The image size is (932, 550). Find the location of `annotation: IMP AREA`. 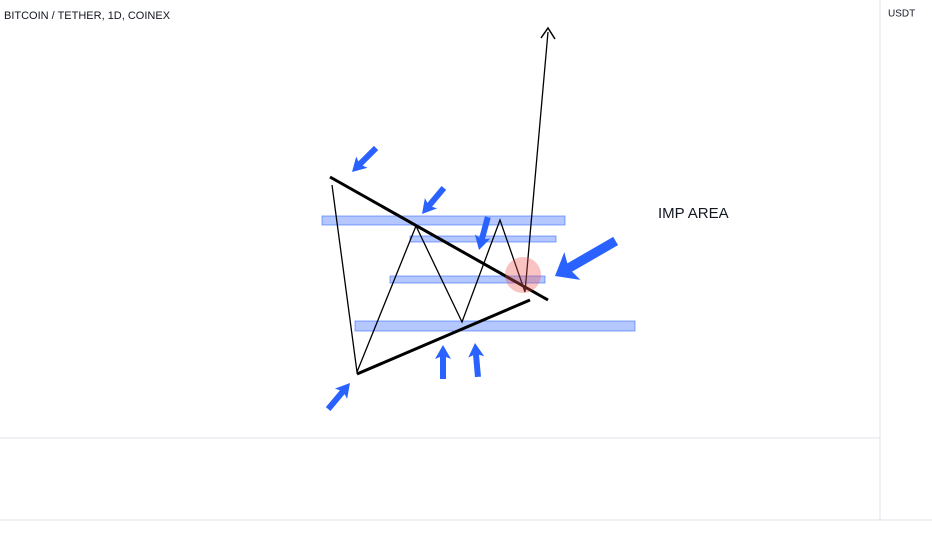

annotation: IMP AREA is located at coordinates (693, 213).